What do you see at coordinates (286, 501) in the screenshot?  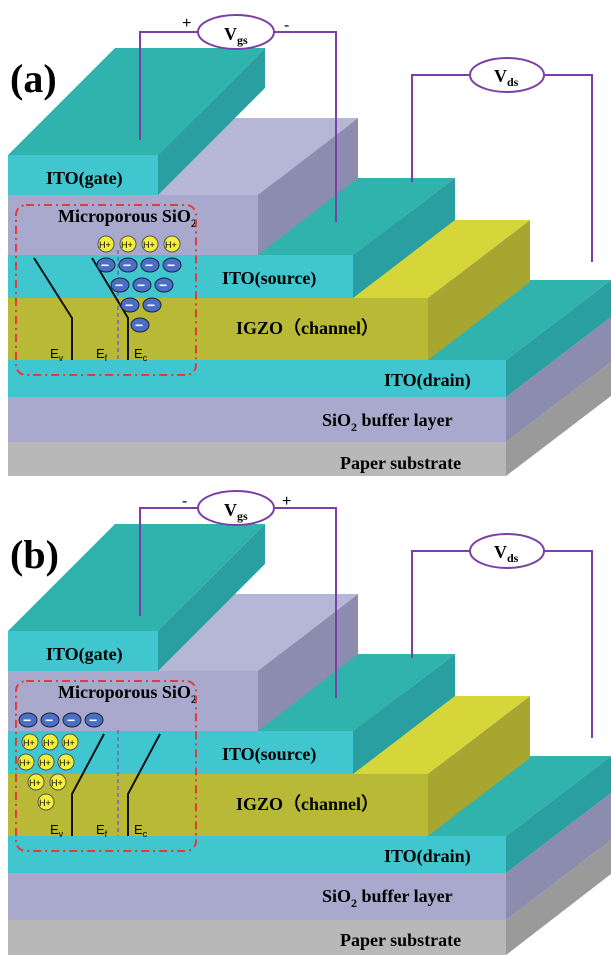 I see `vgs-right-sign: +` at bounding box center [286, 501].